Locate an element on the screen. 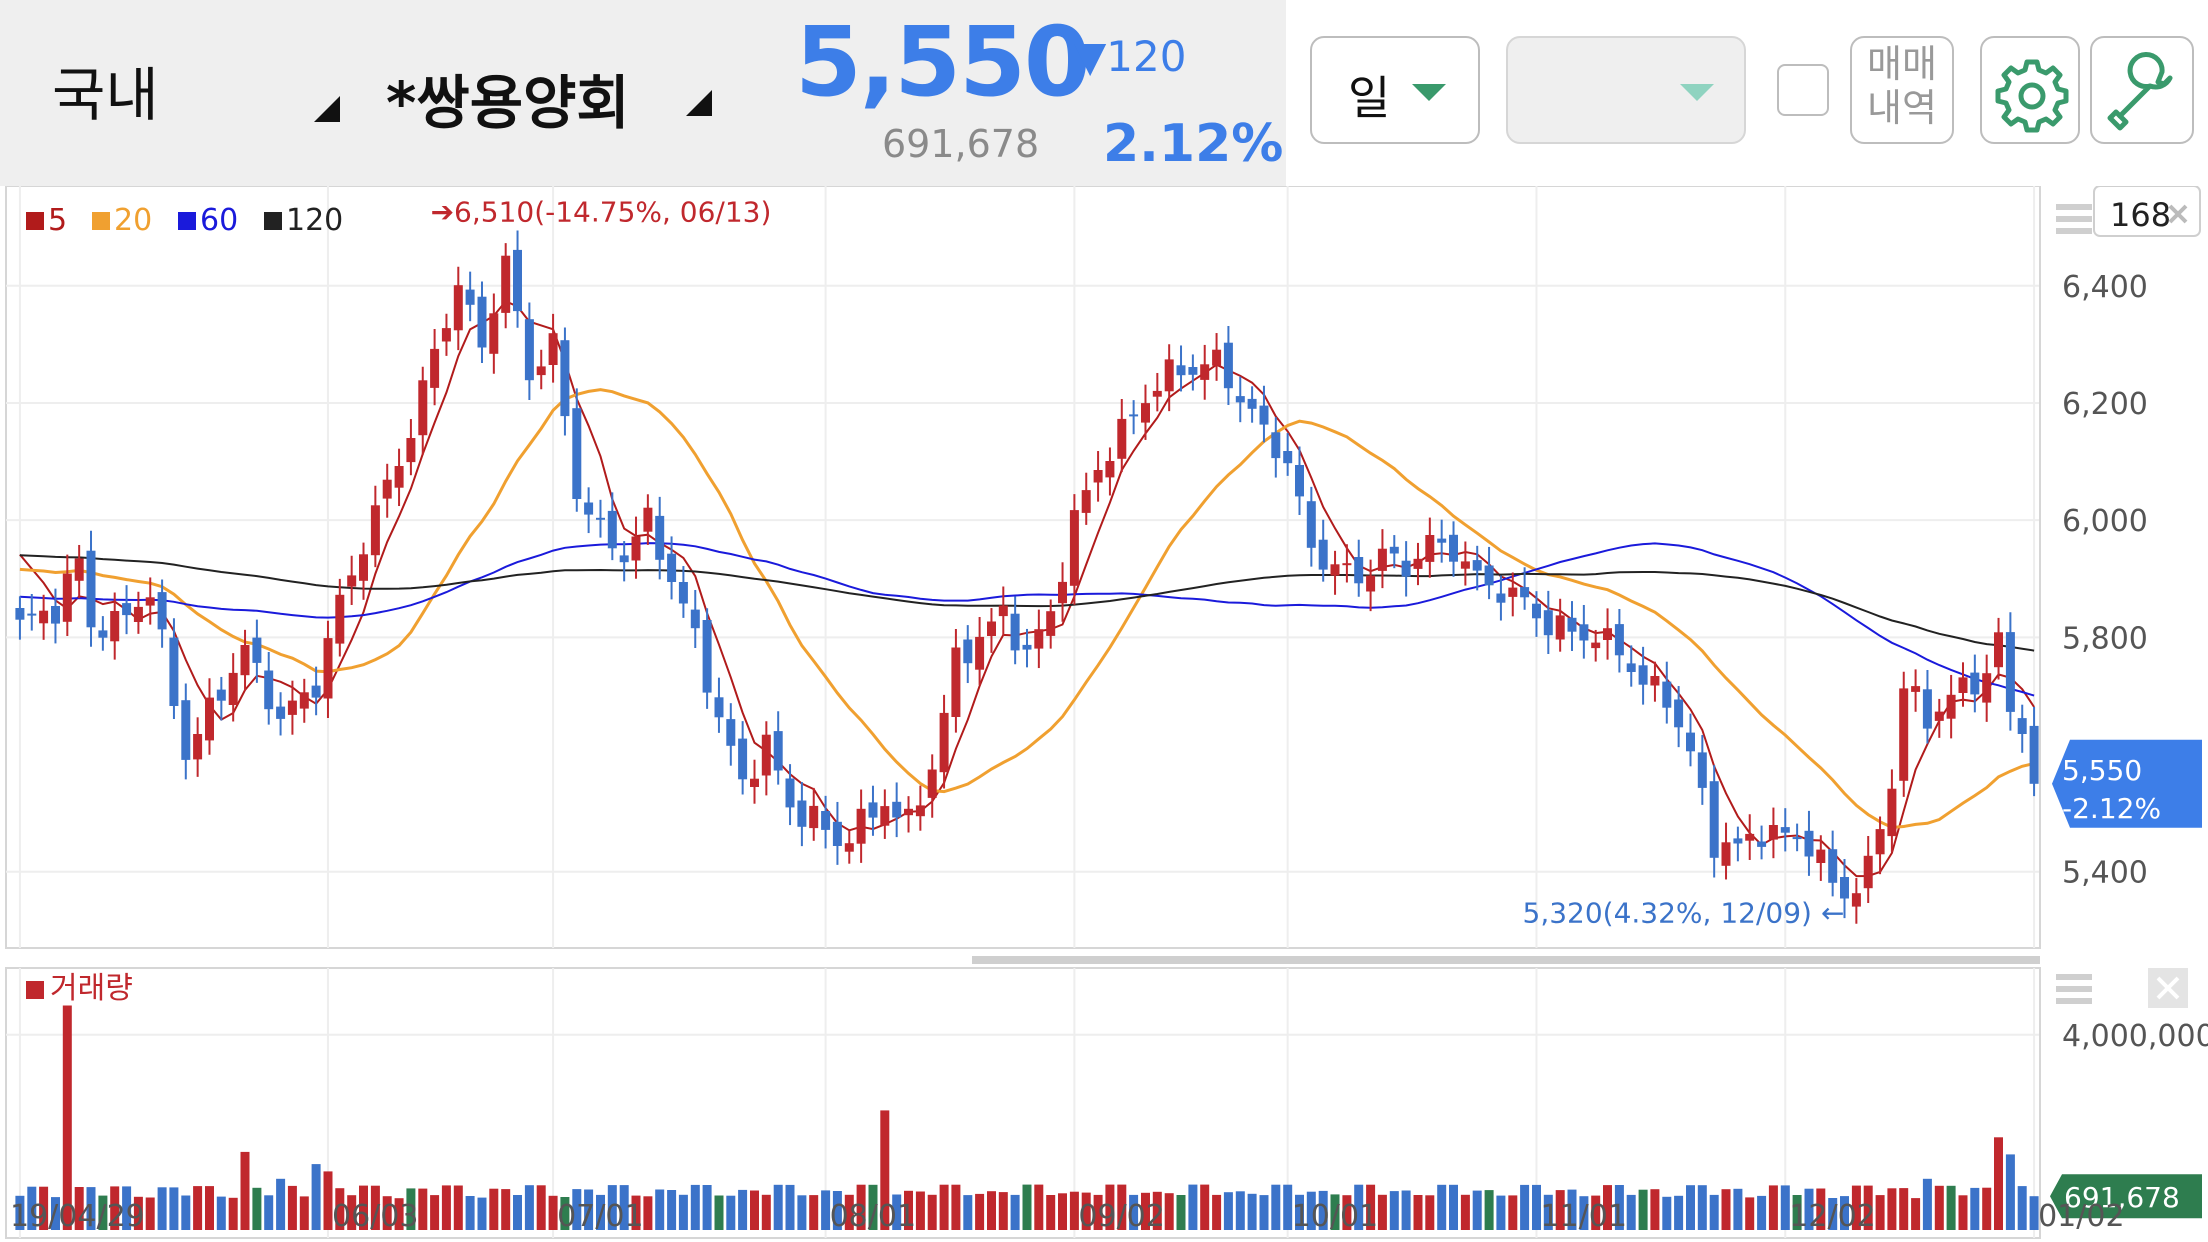 Image resolution: width=2208 pixels, height=1242 pixels. volume-menu-icon is located at coordinates (2074, 989).